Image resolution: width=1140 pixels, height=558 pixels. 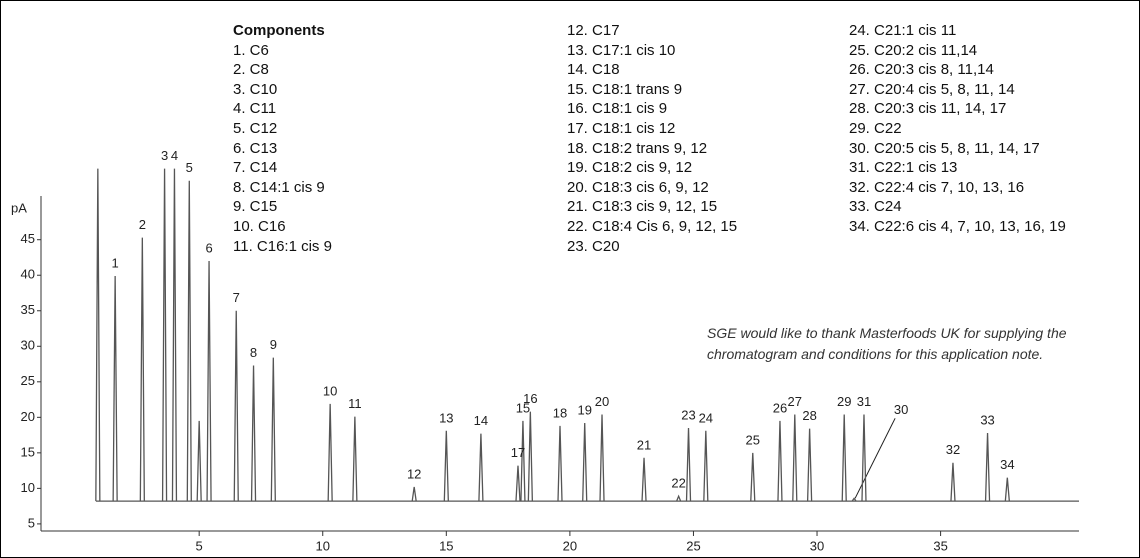 What do you see at coordinates (570, 545) in the screenshot?
I see `x-tick-label: 20` at bounding box center [570, 545].